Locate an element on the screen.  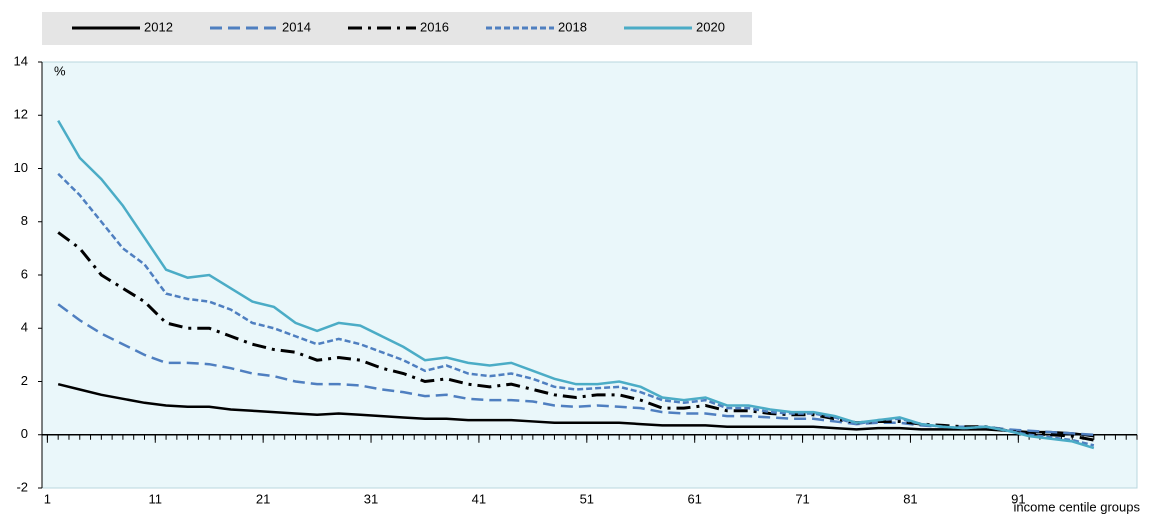
x-tick-label: 81 is located at coordinates (910, 498).